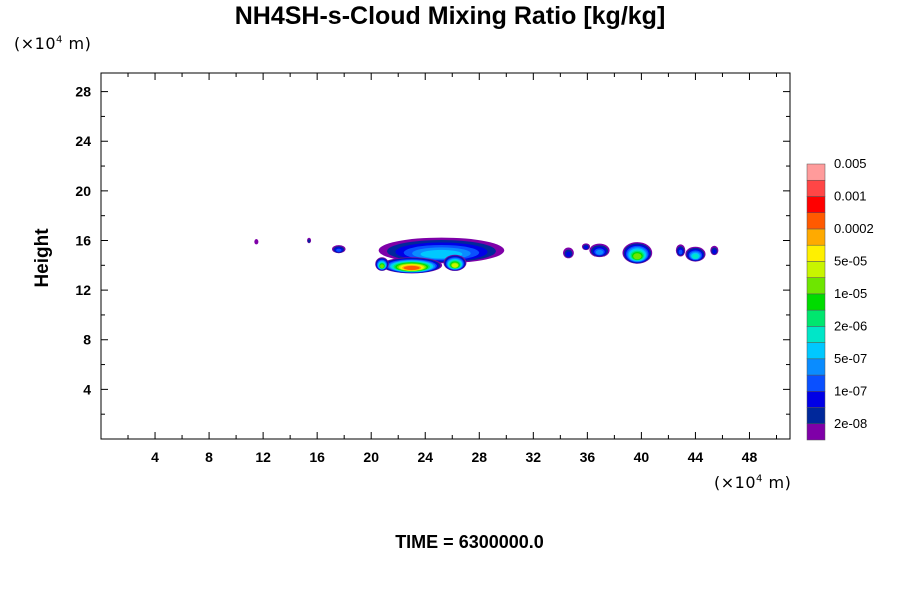  What do you see at coordinates (469, 542) in the screenshot?
I see `time-label: TIME = 6300000.0` at bounding box center [469, 542].